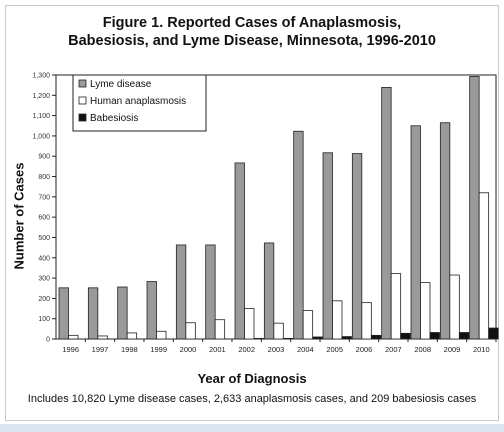 The image size is (504, 432). What do you see at coordinates (82, 117) in the screenshot?
I see `legend-swatch-babesiosis` at bounding box center [82, 117].